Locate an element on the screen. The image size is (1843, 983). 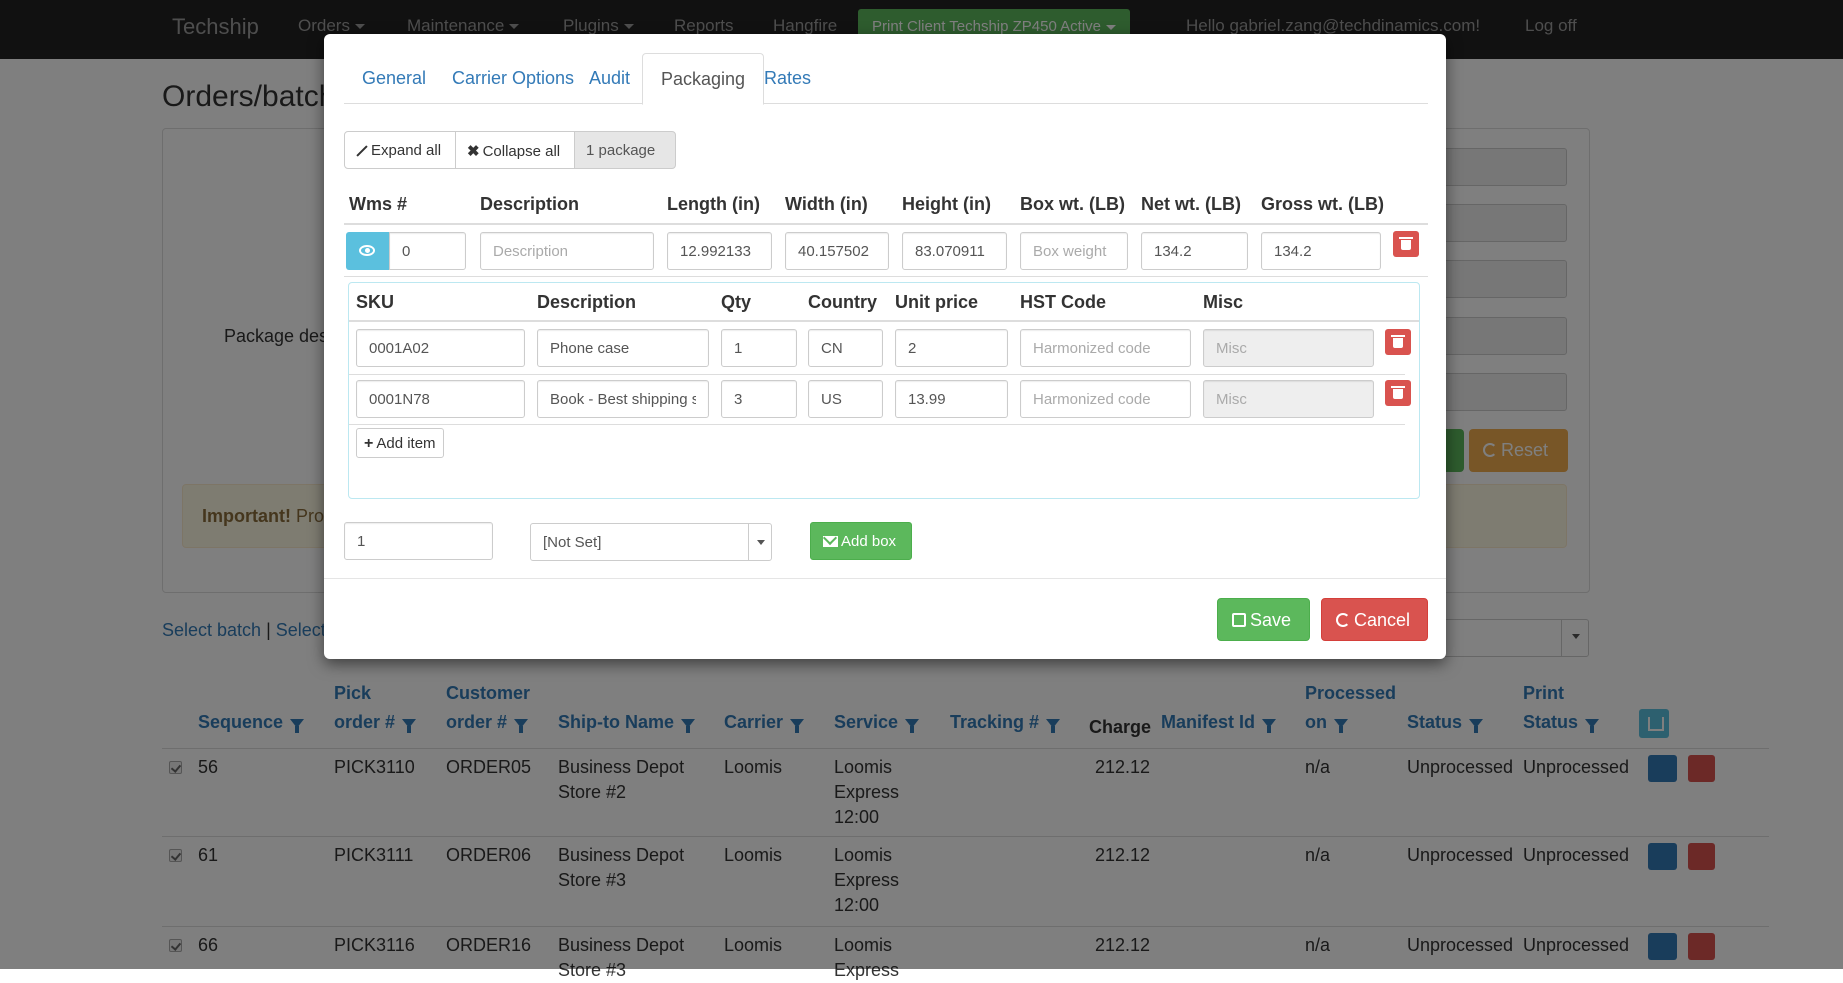
chevron-down-icon is located at coordinates (761, 542).